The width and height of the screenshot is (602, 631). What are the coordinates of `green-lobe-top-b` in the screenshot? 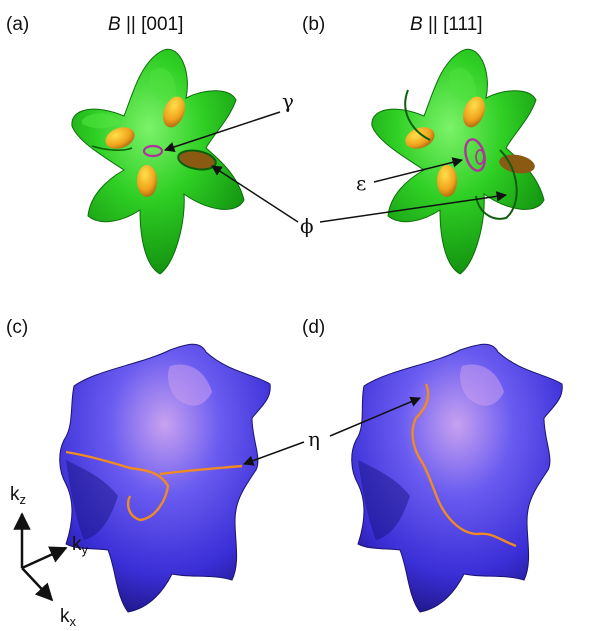 It's located at (463, 85).